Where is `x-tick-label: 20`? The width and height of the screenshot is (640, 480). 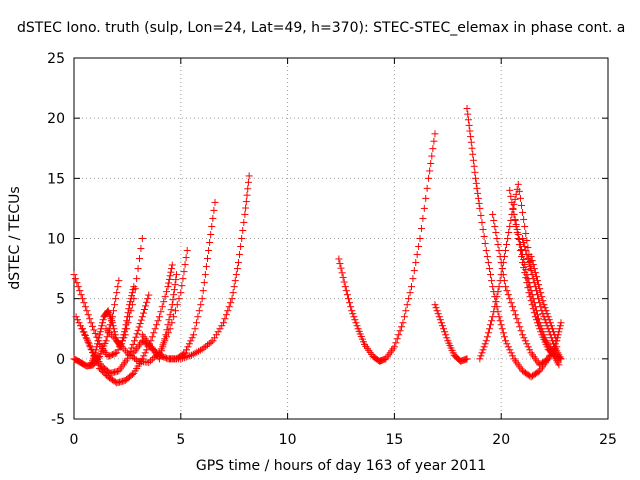
x-tick-label: 20 is located at coordinates (501, 440).